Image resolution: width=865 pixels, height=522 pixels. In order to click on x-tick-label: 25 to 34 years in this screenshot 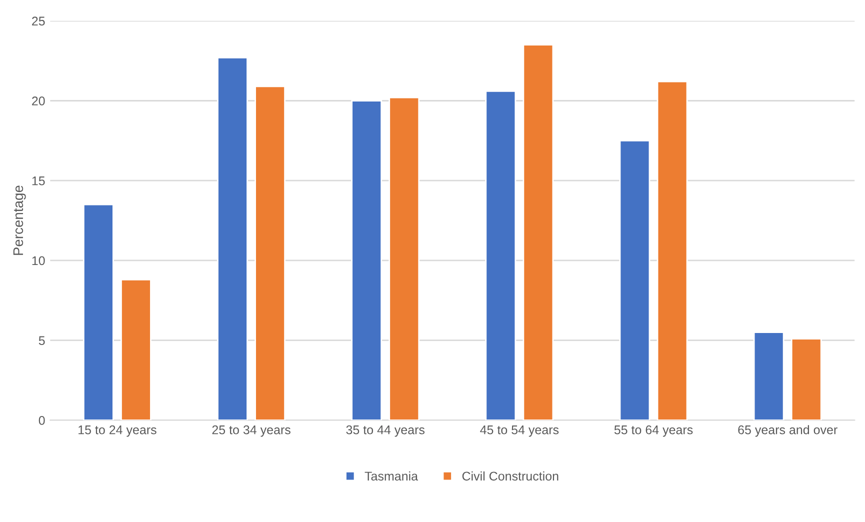, I will do `click(251, 431)`.